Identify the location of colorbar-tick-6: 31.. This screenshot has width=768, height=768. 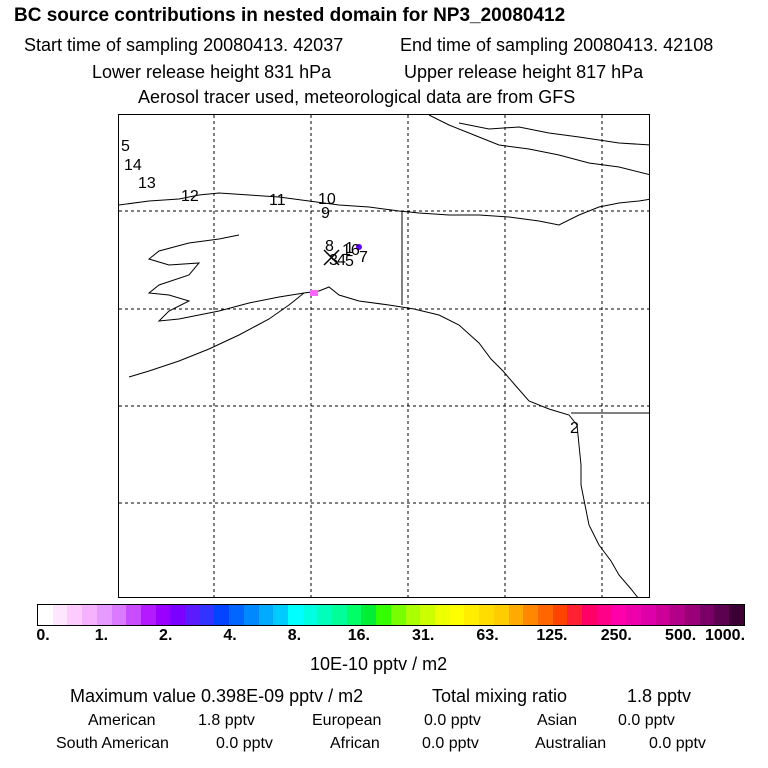
(423, 635).